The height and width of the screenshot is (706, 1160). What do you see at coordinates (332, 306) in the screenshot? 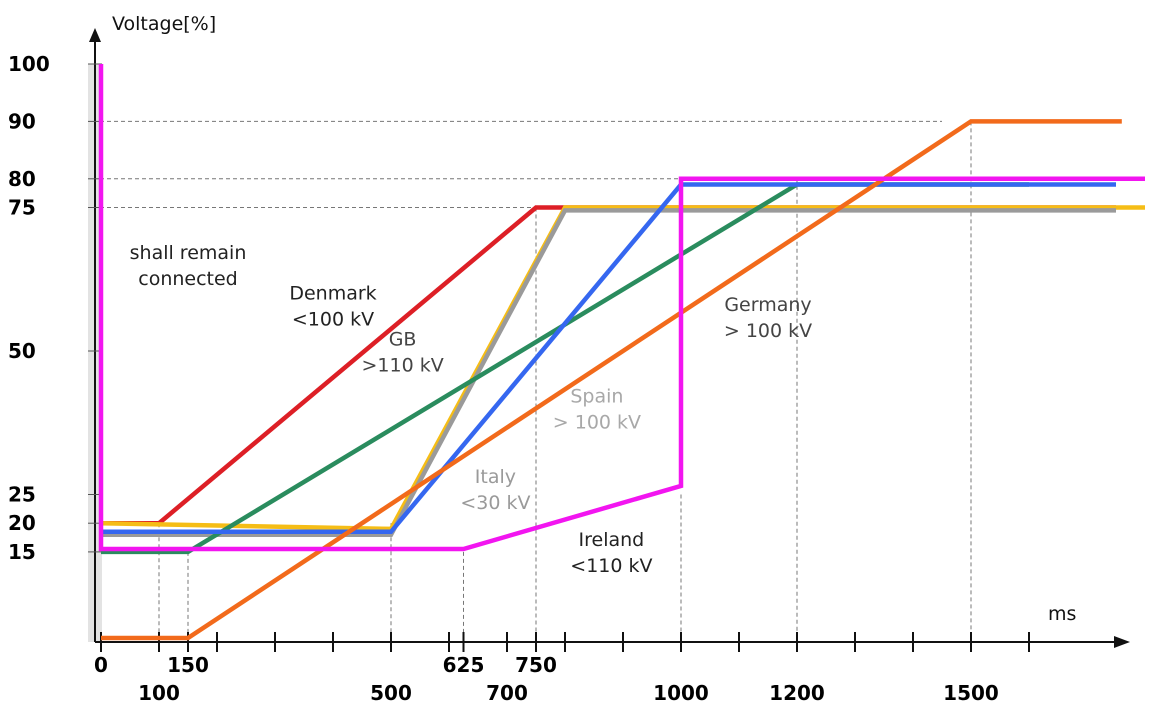
I see `series-annotation: Denmark <100 kV` at bounding box center [332, 306].